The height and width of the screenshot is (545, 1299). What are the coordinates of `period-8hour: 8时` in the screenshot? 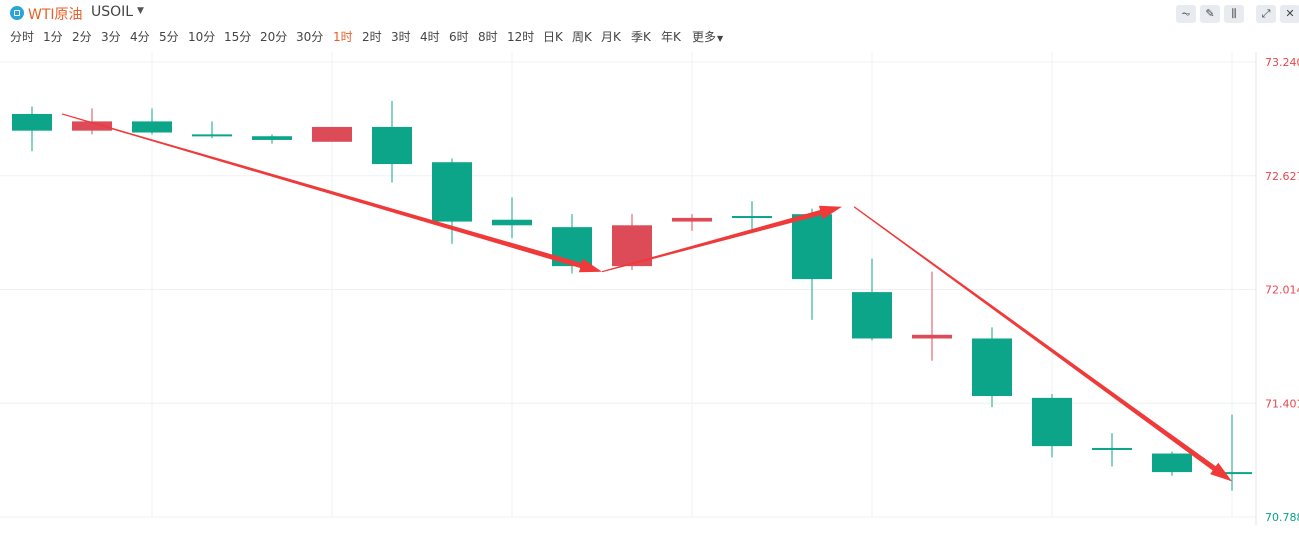 It's located at (488, 37).